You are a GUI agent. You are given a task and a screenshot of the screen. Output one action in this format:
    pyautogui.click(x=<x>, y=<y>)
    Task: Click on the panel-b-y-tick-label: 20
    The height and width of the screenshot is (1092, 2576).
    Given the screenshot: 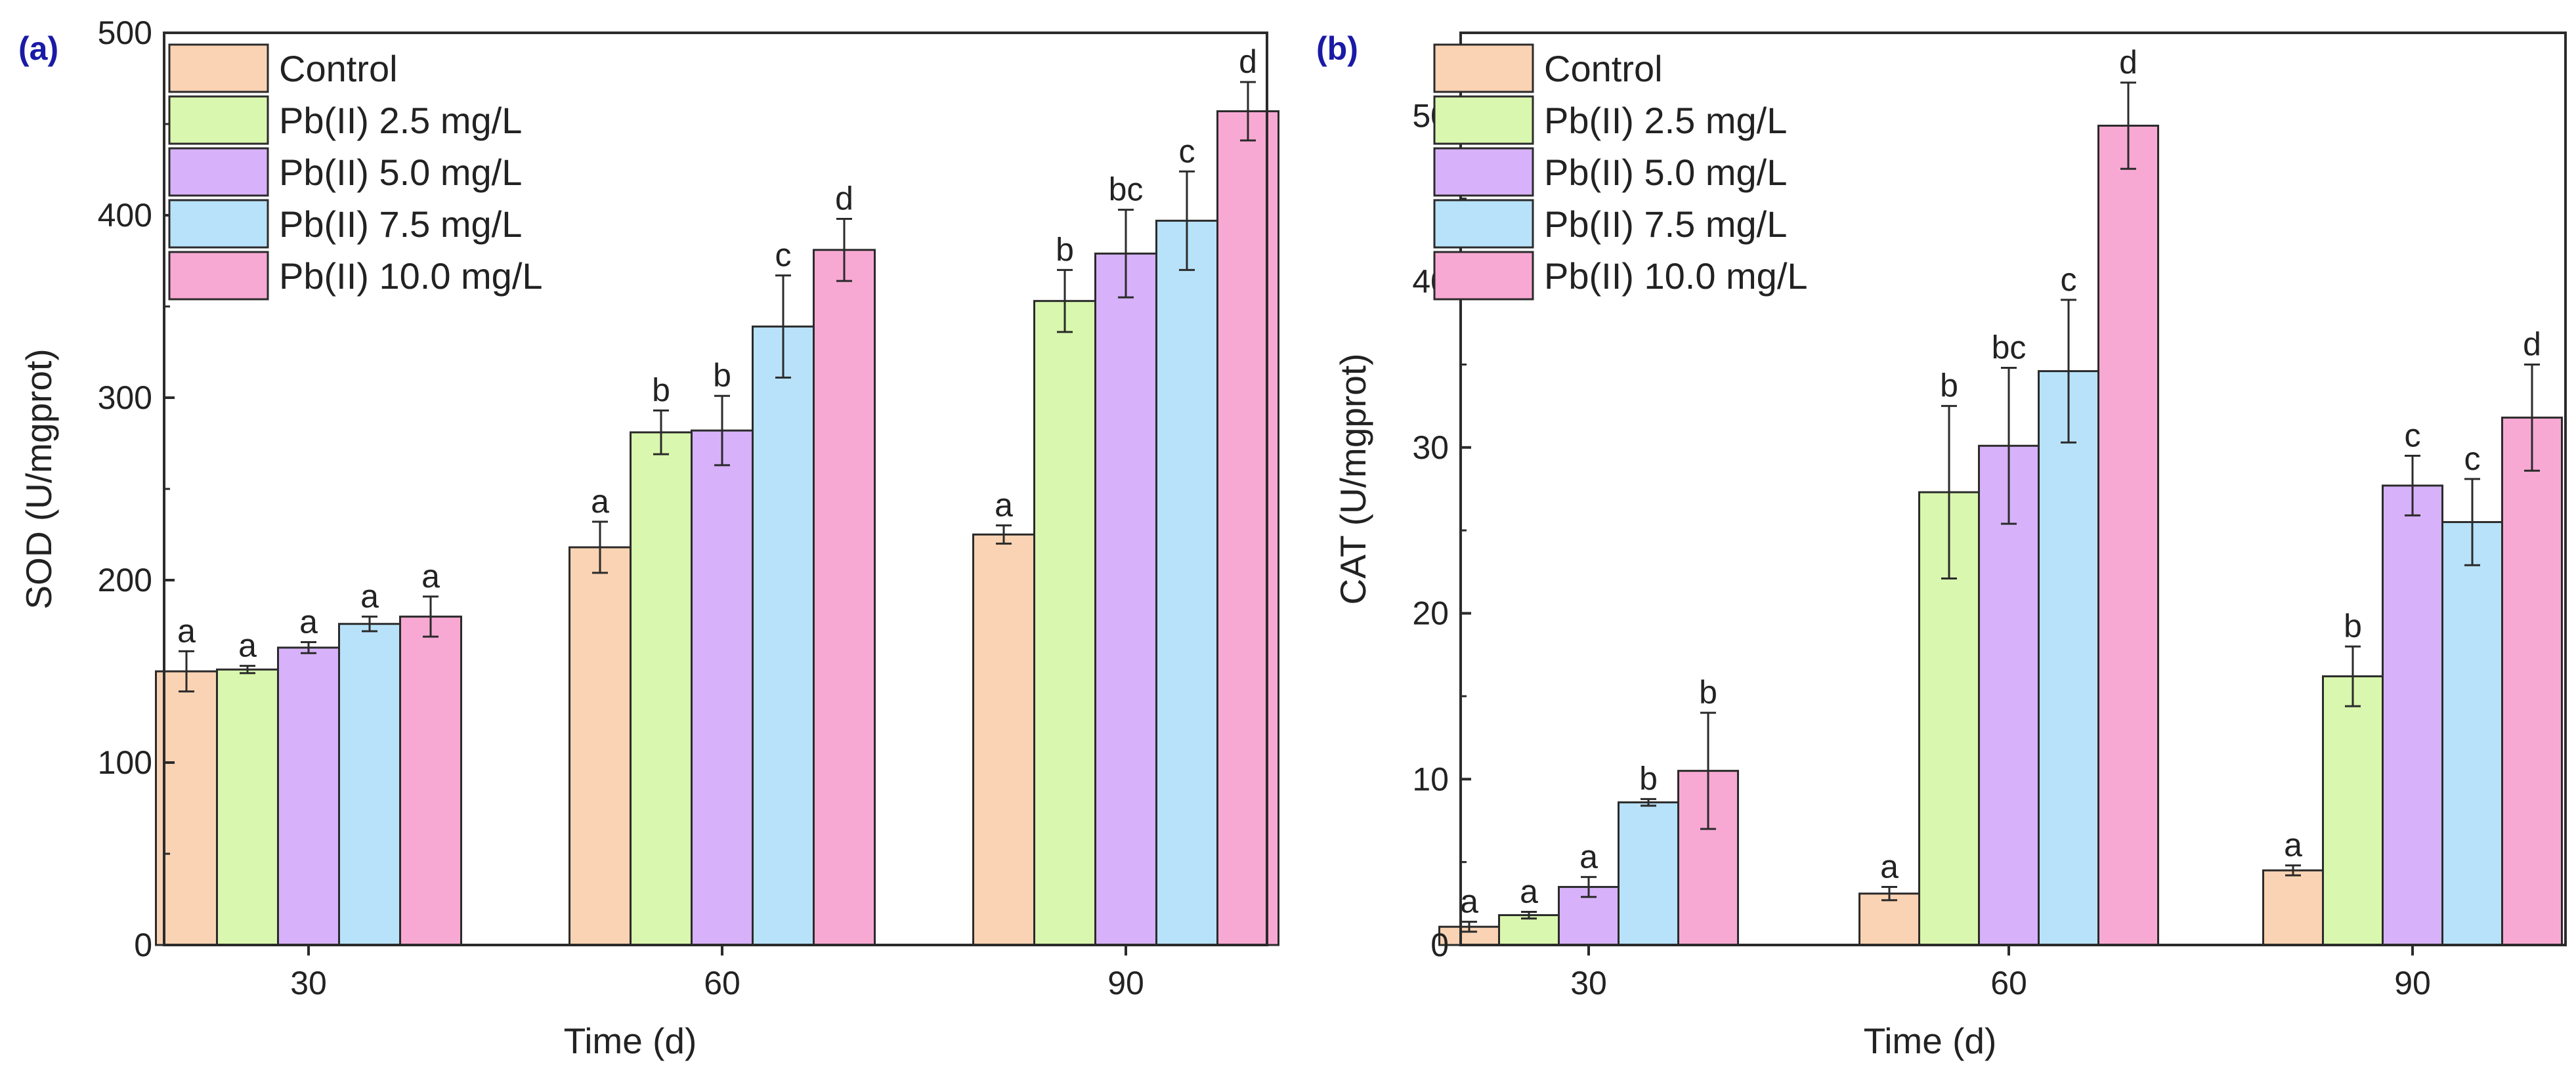 What is the action you would take?
    pyautogui.click(x=1430, y=613)
    